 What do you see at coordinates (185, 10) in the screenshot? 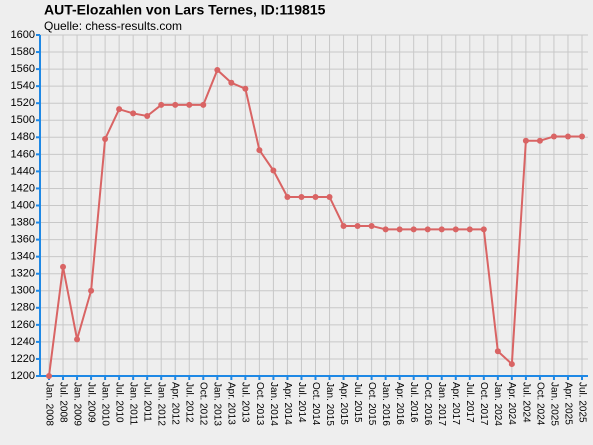
I see `chart-title: AUT-Elozahlen von Lars Ternes, ID:119815` at bounding box center [185, 10].